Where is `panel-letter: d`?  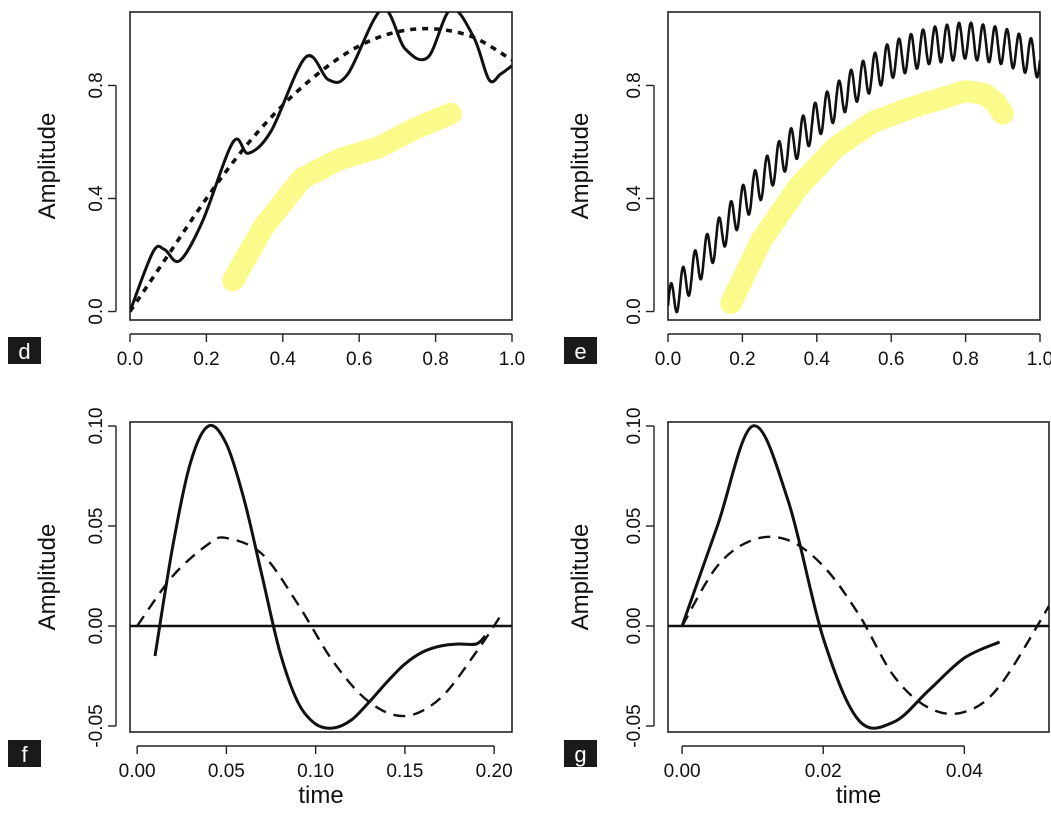 panel-letter: d is located at coordinates (24, 351).